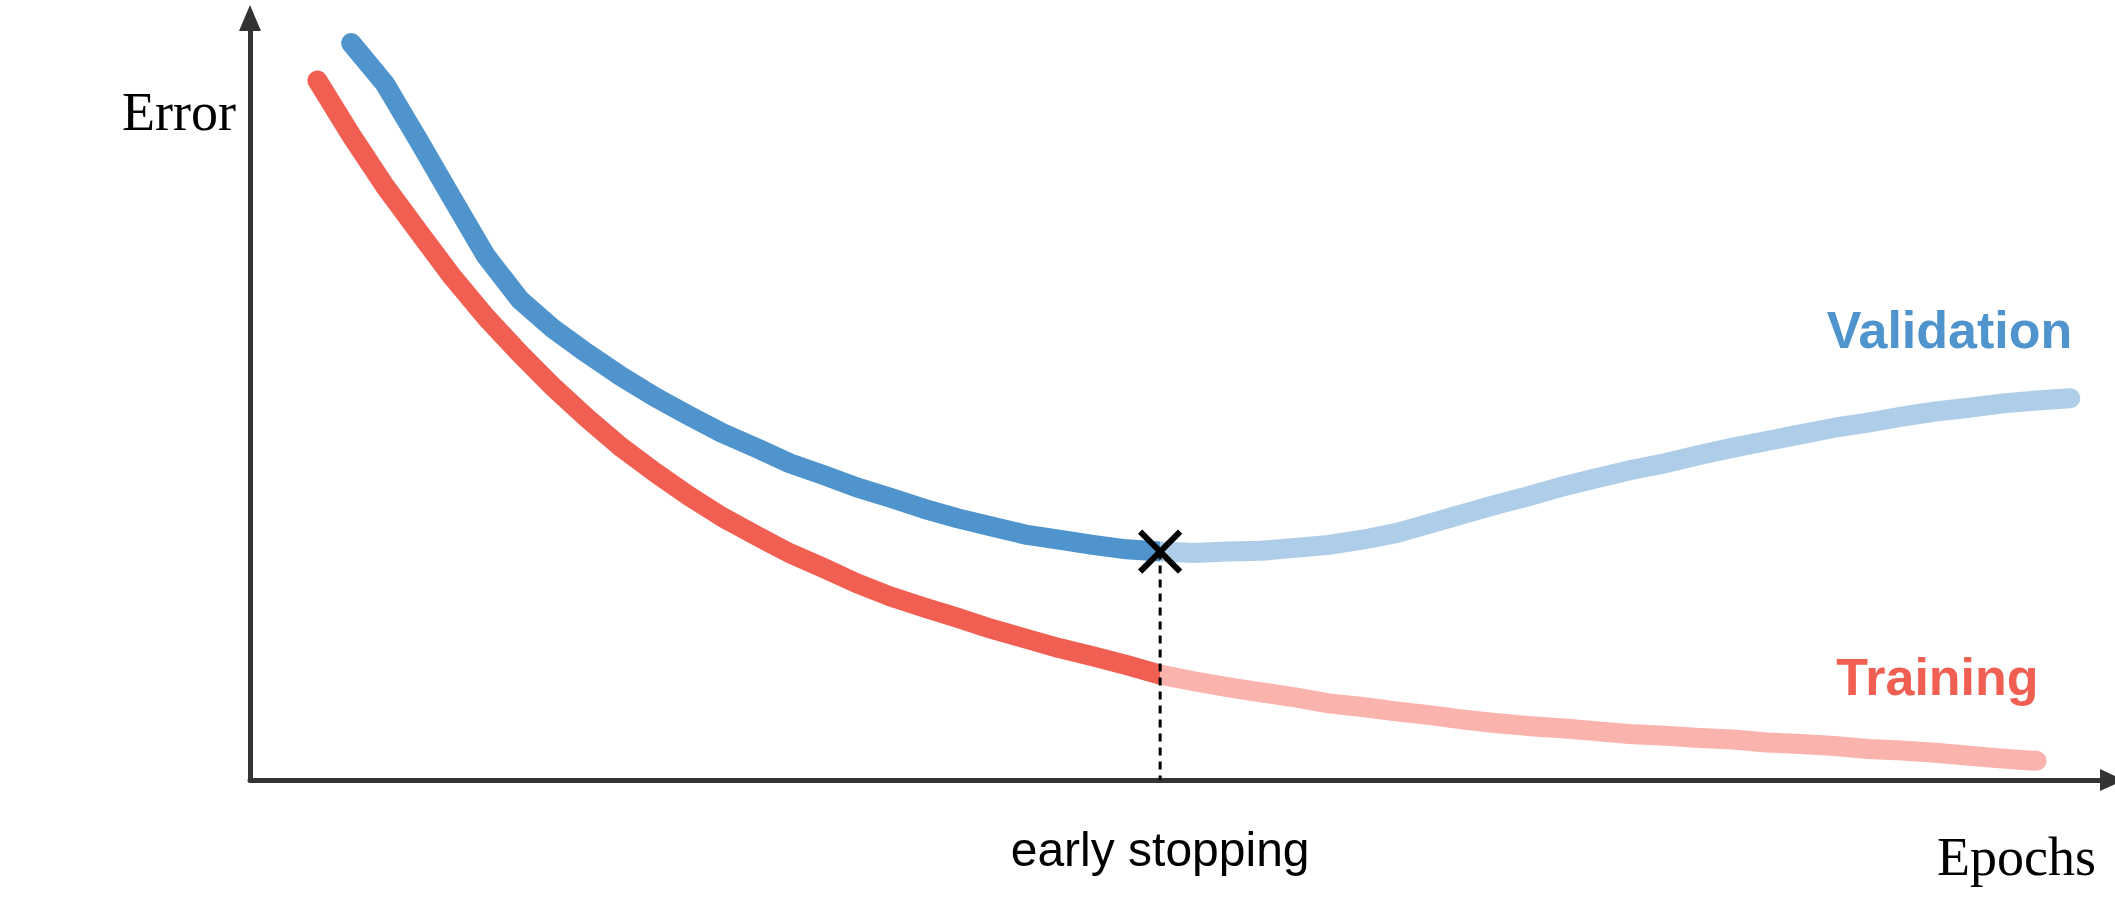 The width and height of the screenshot is (2115, 905). What do you see at coordinates (1160, 849) in the screenshot?
I see `text: early stopping` at bounding box center [1160, 849].